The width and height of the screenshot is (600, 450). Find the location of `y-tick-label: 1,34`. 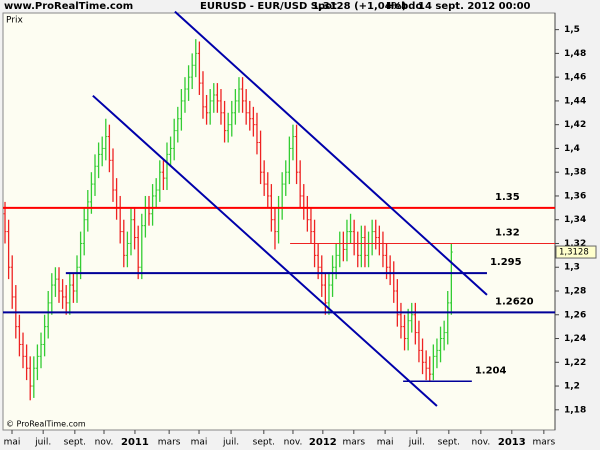

y-tick-label: 1,34 is located at coordinates (575, 220).